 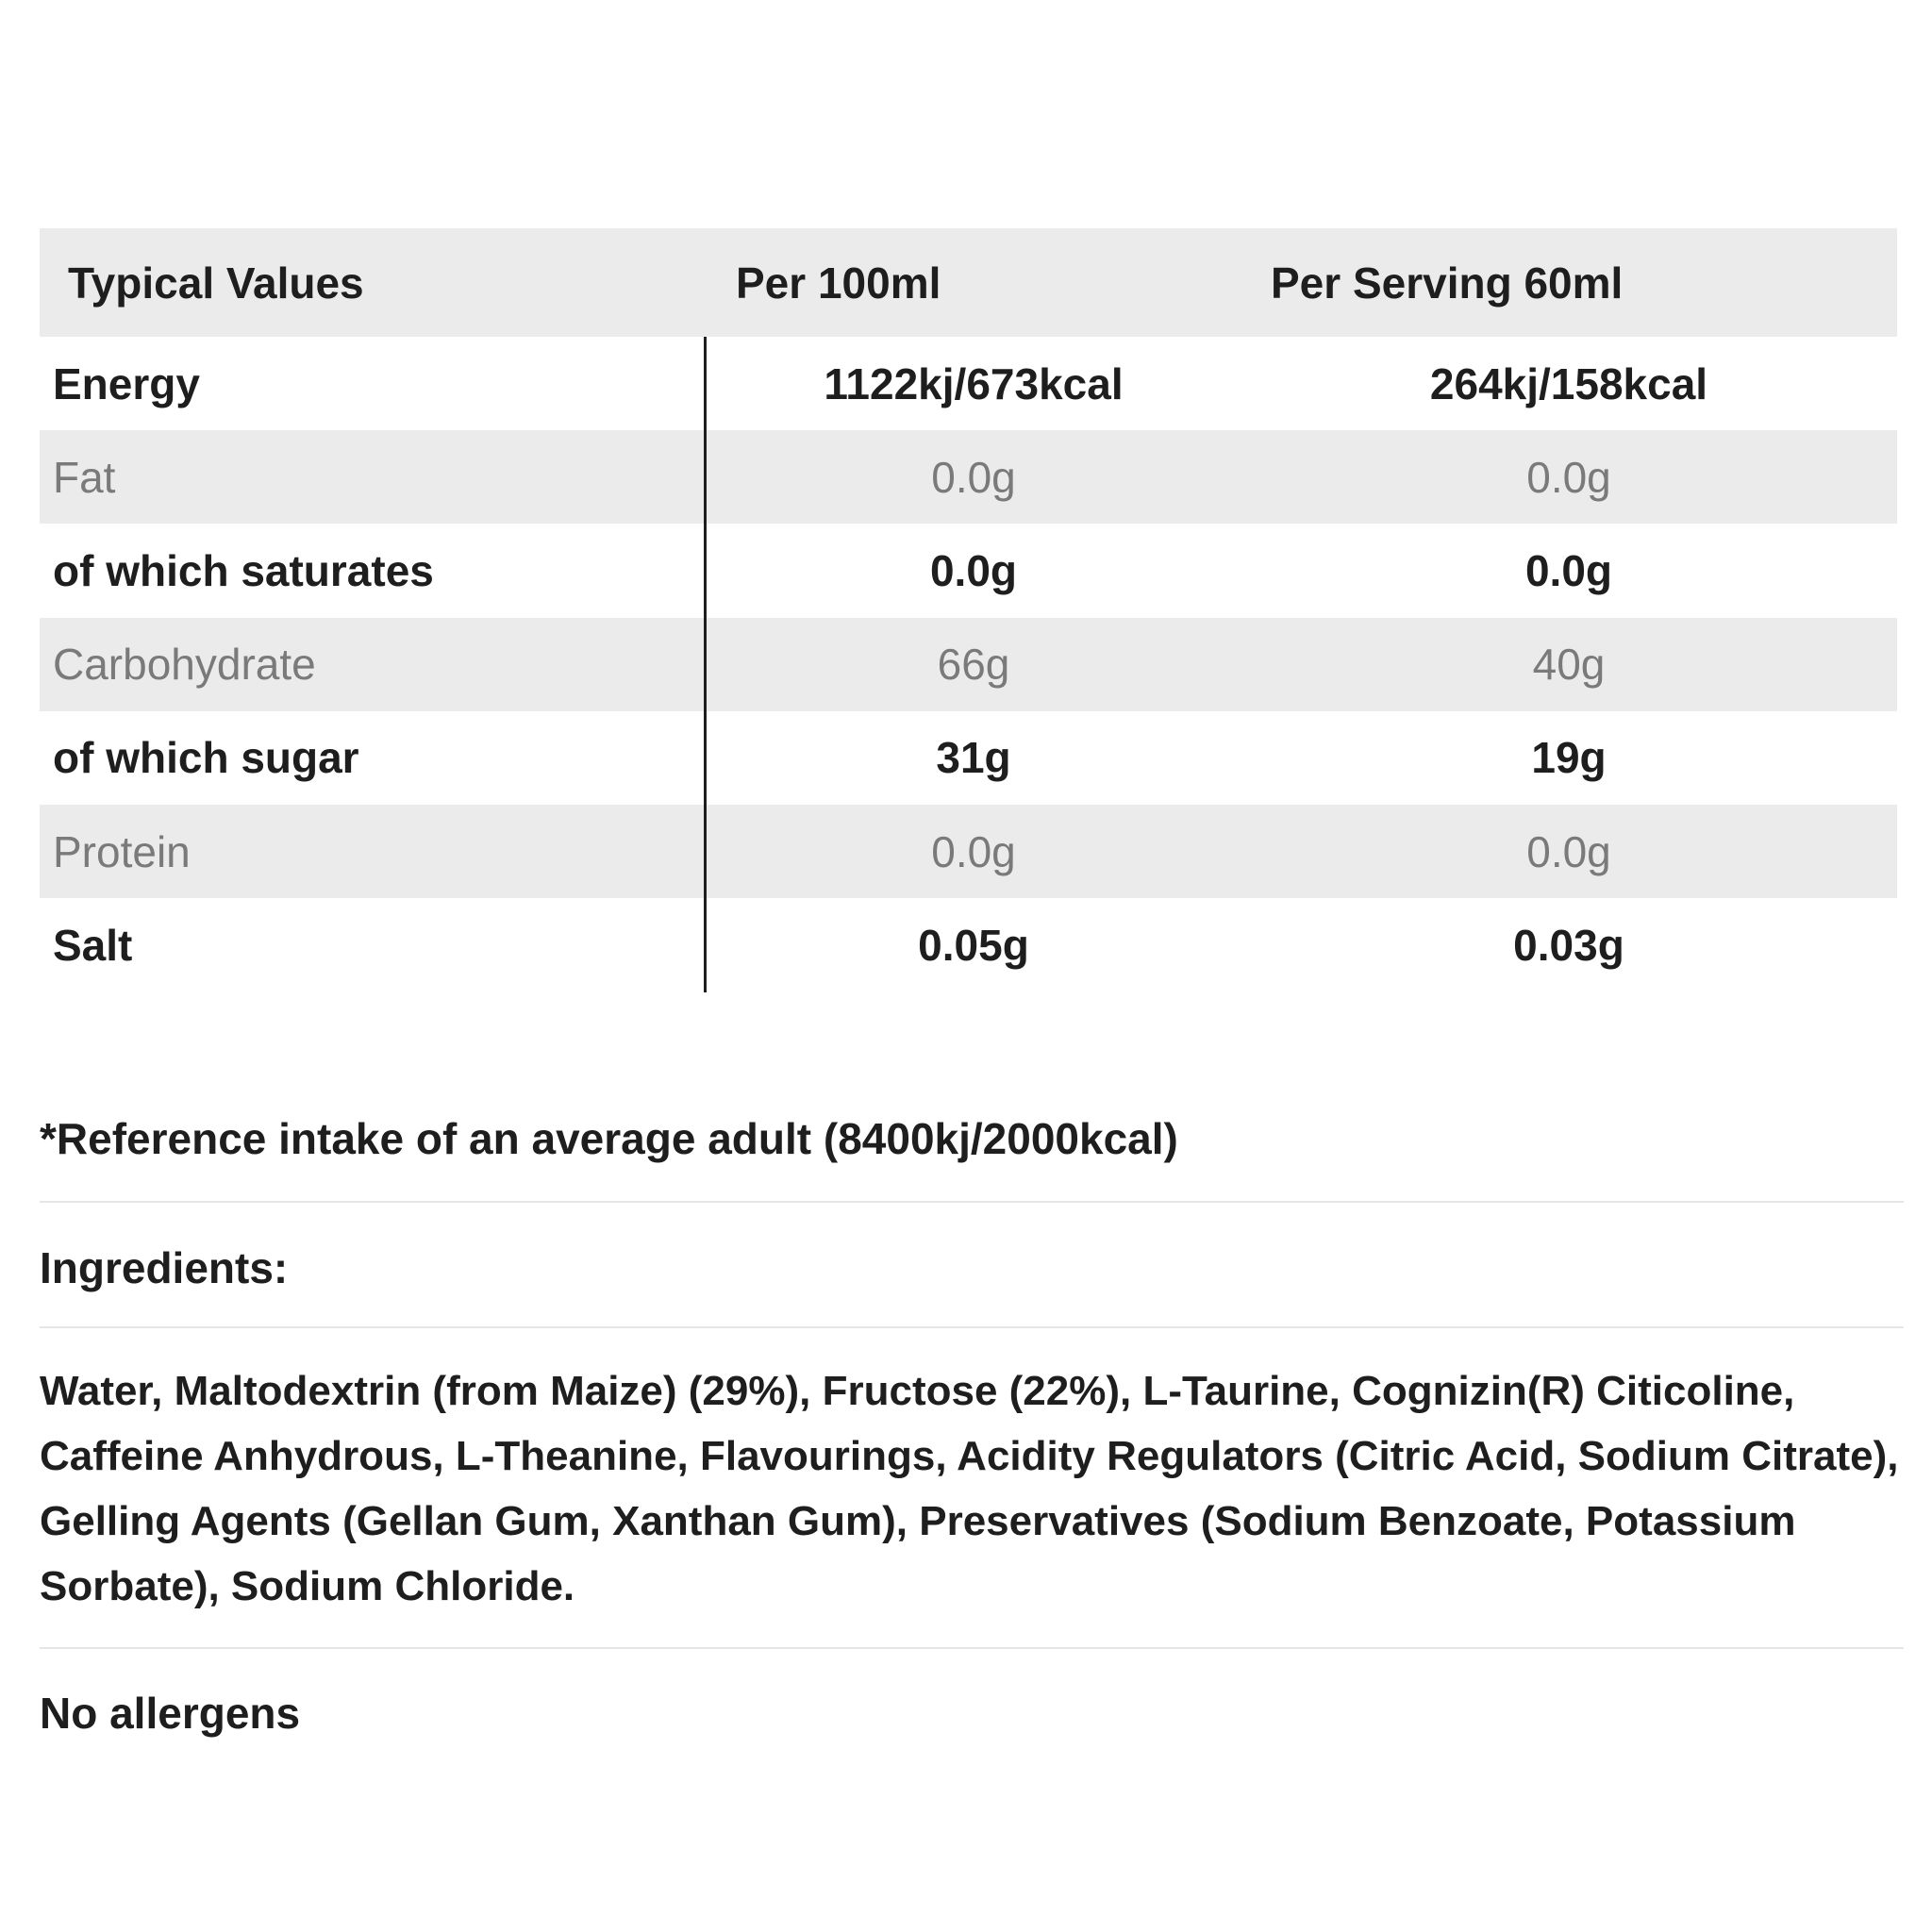 I want to click on header-band, so click(x=969, y=282).